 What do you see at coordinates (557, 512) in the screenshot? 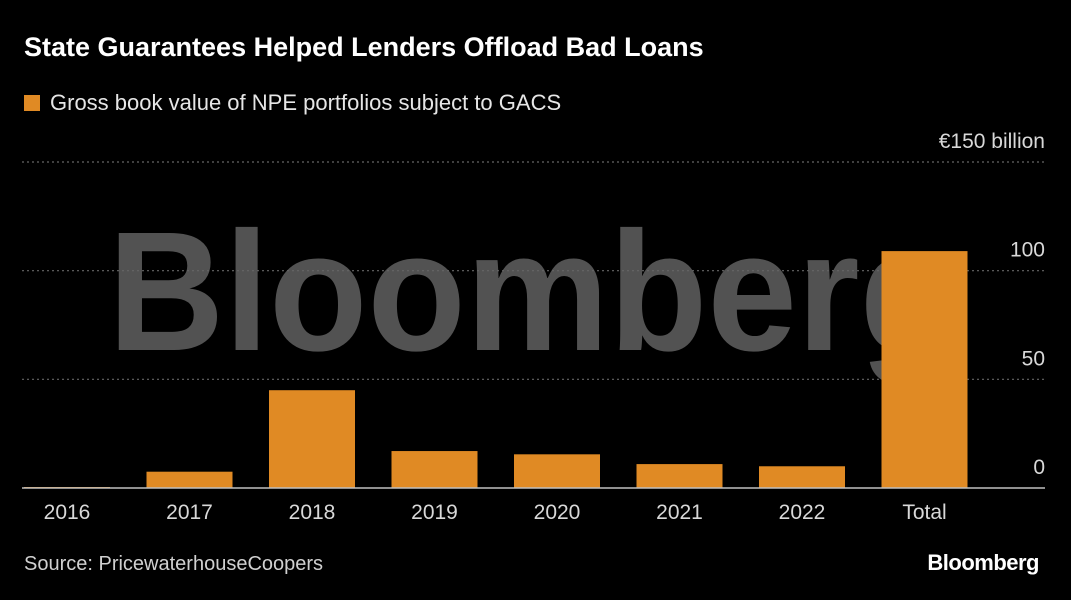
I see `x-tick-label: 2020` at bounding box center [557, 512].